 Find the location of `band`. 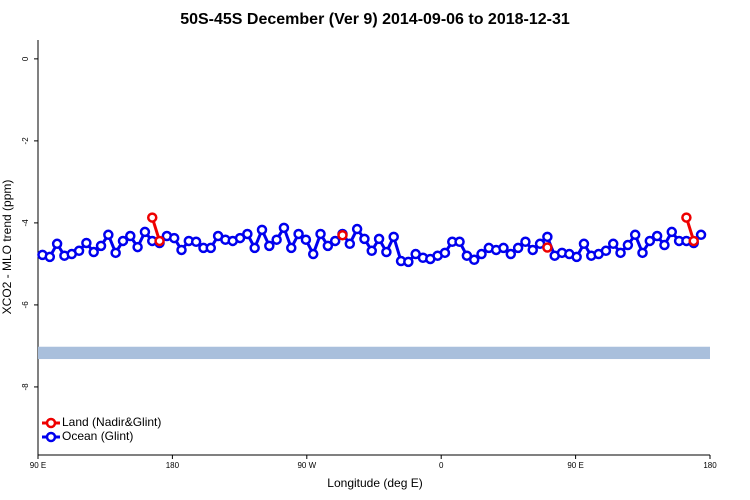

band is located at coordinates (374, 353).